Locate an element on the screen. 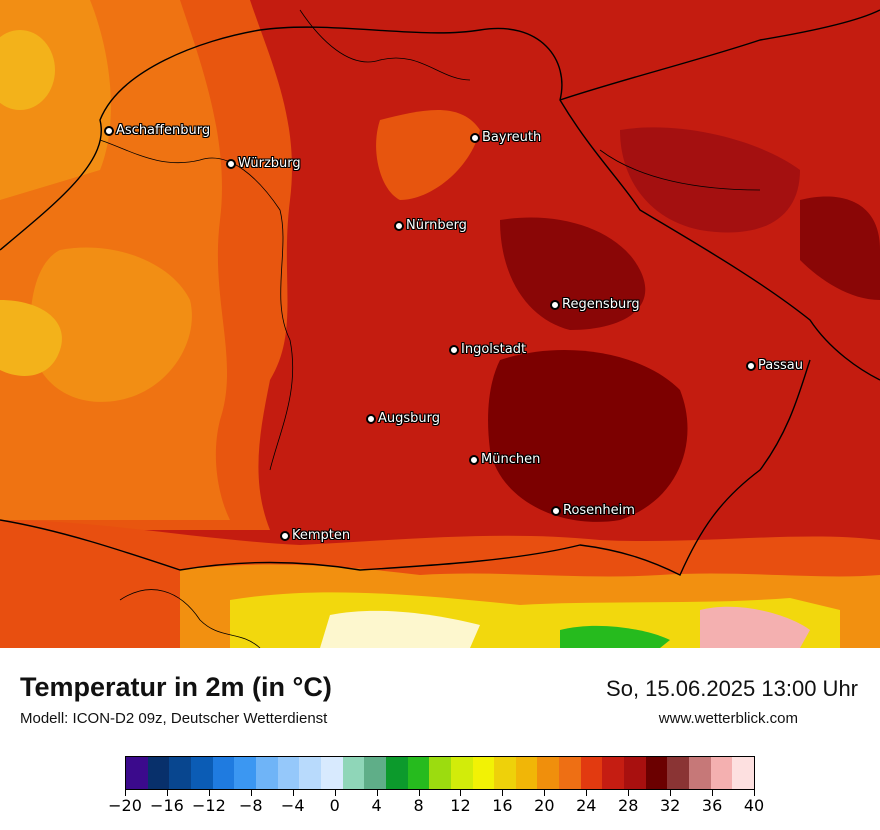 The height and width of the screenshot is (830, 880). city-label: Augsburg is located at coordinates (409, 418).